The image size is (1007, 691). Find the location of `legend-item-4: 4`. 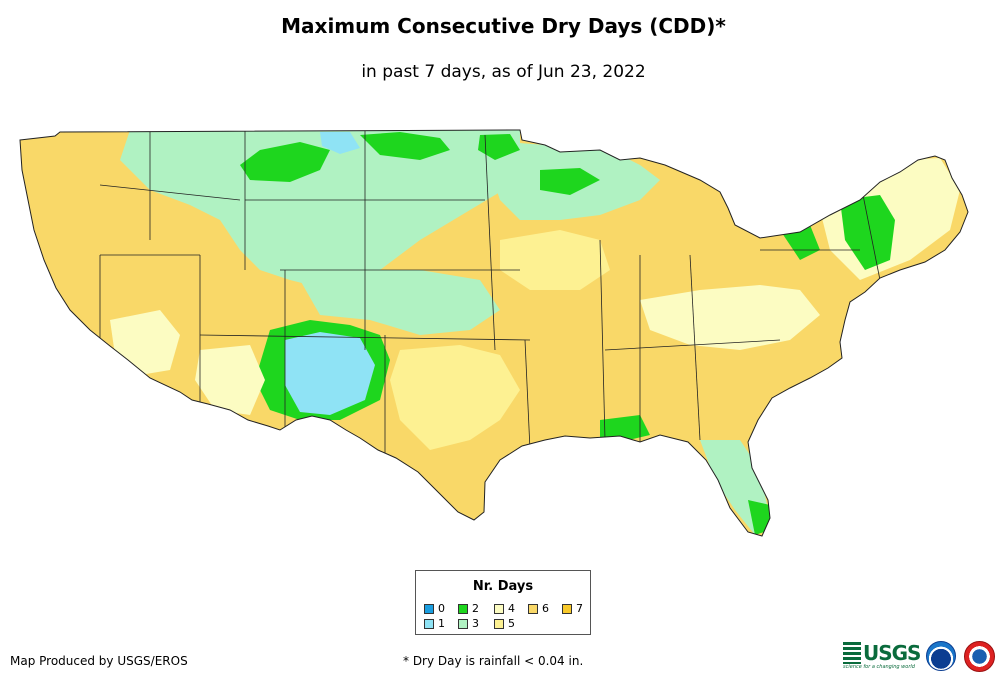

legend-item-4: 4 is located at coordinates (504, 608).